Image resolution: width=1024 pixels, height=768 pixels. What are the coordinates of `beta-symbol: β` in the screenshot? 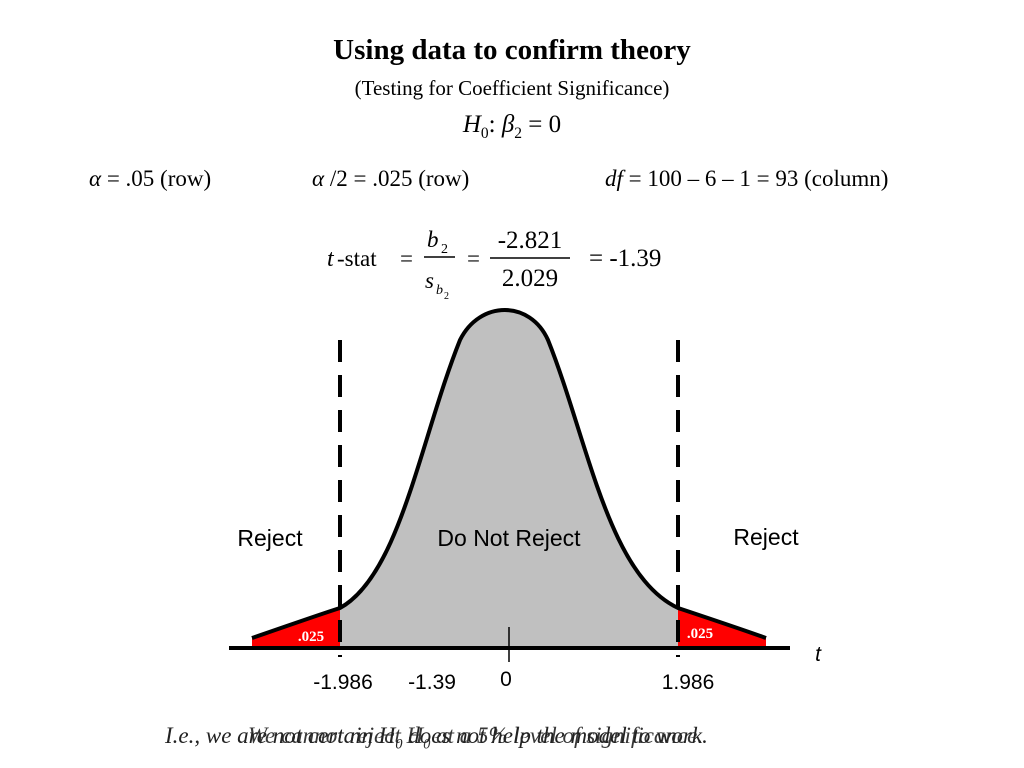 It's located at (508, 124).